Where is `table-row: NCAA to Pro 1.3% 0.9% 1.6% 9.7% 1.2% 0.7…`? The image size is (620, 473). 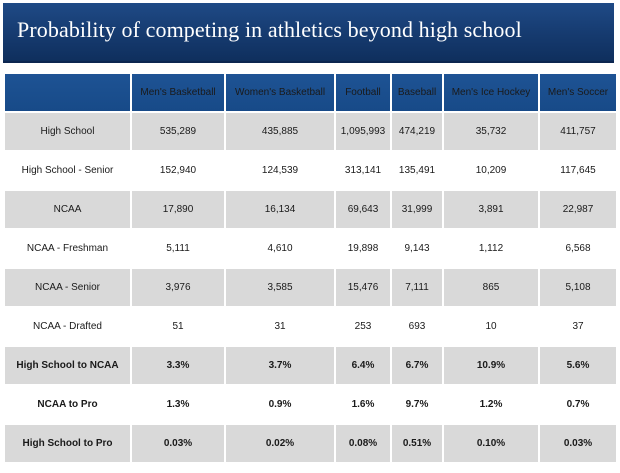
table-row: NCAA to Pro 1.3% 0.9% 1.6% 9.7% 1.2% 0.7… is located at coordinates (310, 404).